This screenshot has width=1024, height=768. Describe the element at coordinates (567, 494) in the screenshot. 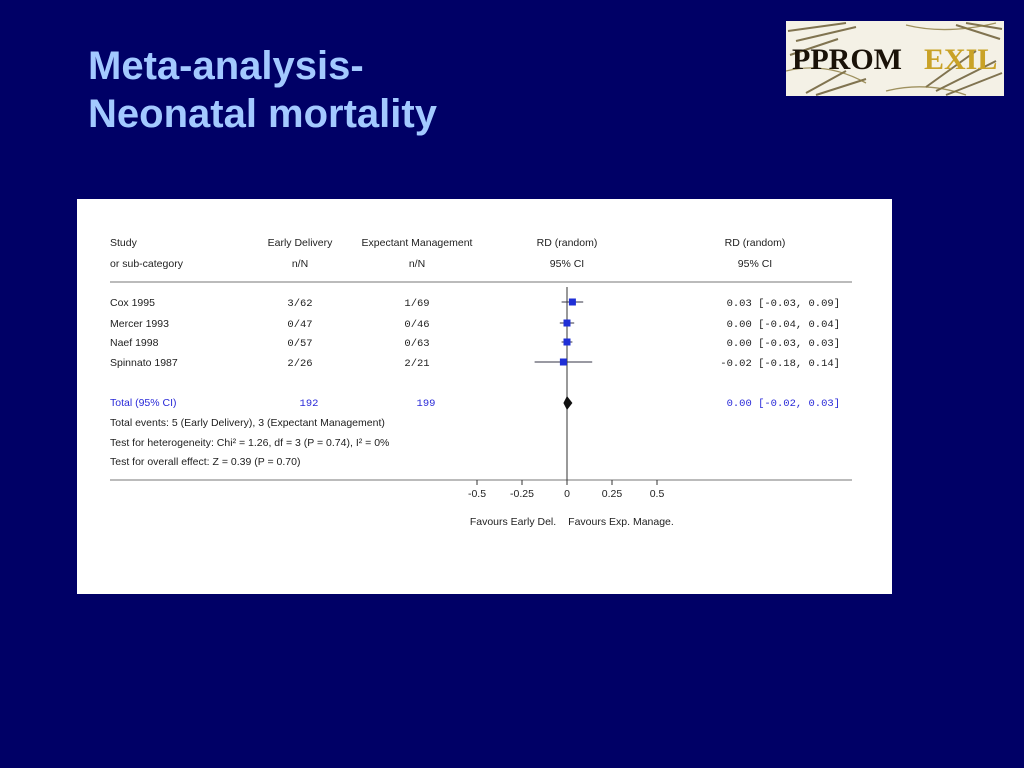

I see `x-tick-label: 0` at that location.